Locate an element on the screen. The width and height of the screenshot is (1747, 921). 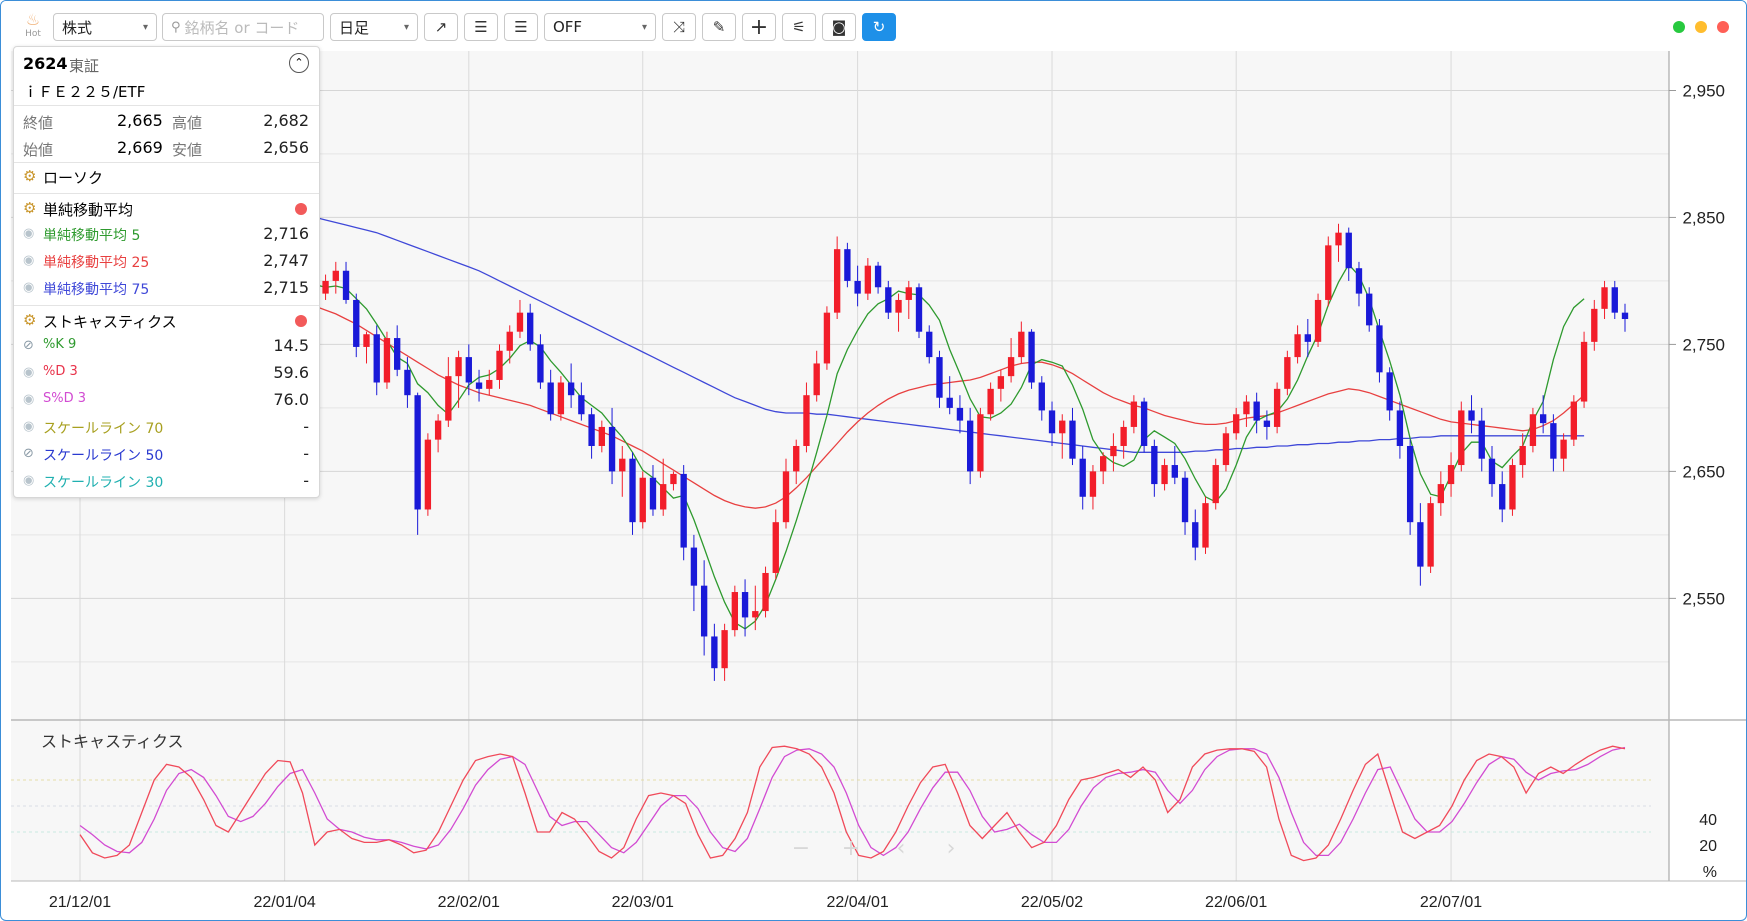
period-select: 日足 ▾ is located at coordinates (374, 27).